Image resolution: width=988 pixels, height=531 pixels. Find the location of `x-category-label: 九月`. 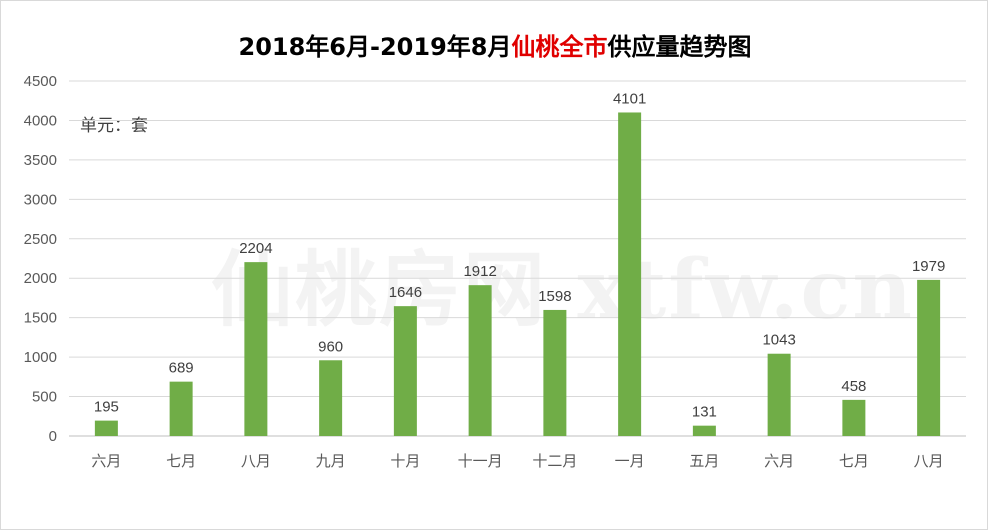

x-category-label: 九月 is located at coordinates (331, 461).